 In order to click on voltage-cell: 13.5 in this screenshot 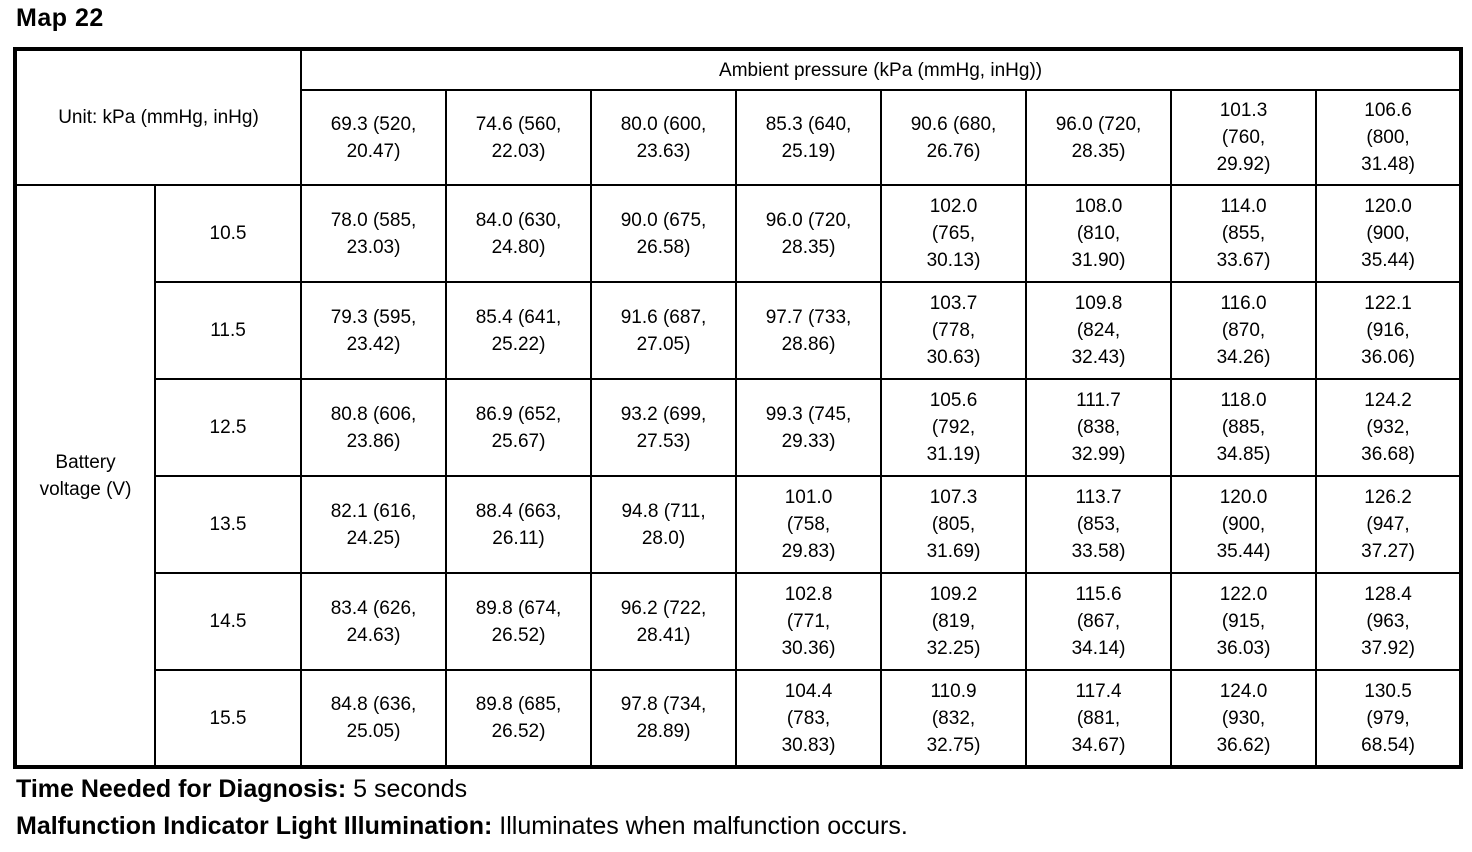, I will do `click(228, 524)`.